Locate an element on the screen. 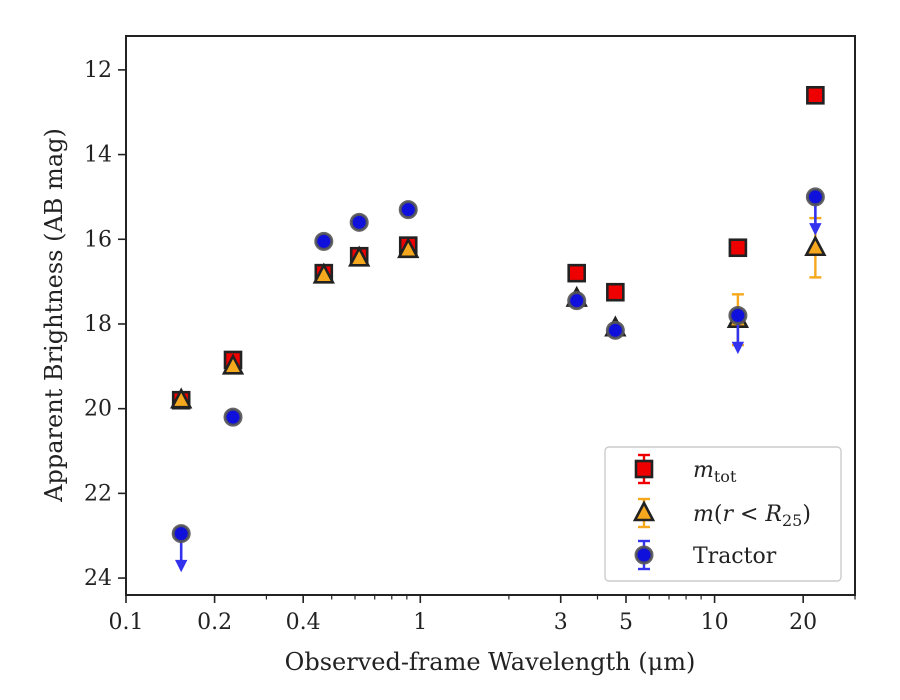  x-tick-label: 0.1 is located at coordinates (126, 622).